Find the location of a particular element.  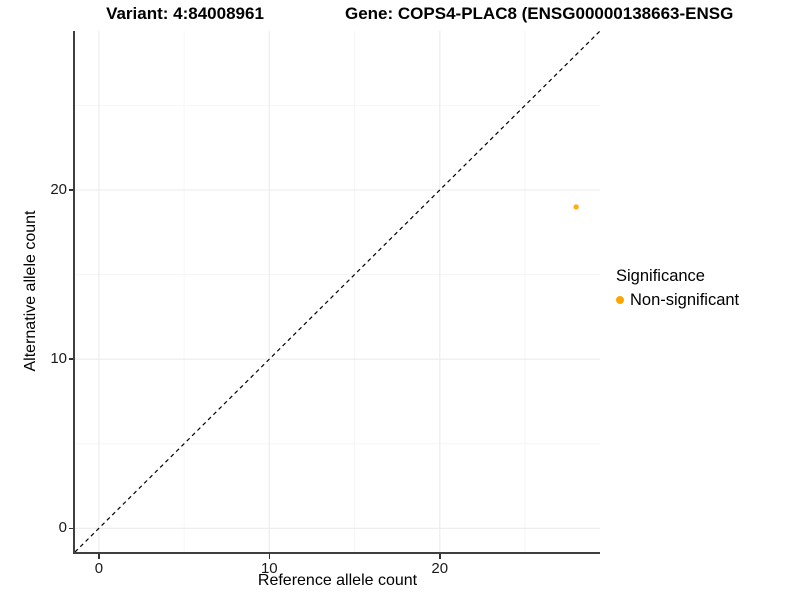

data-point is located at coordinates (576, 207).